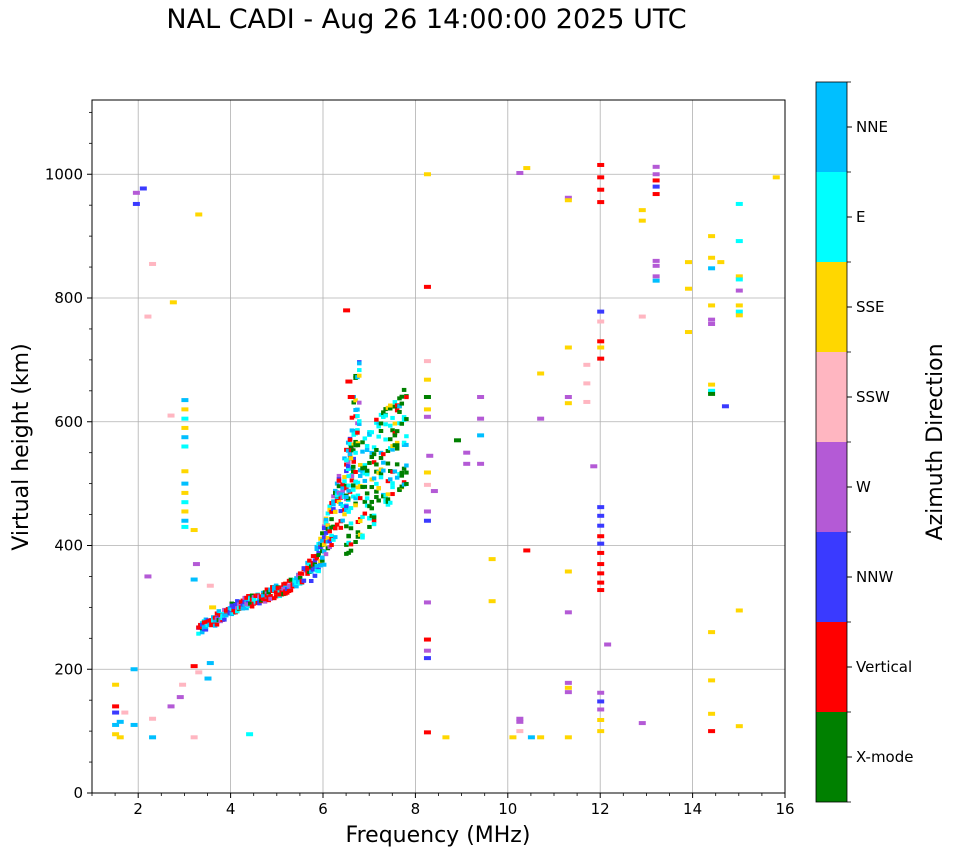  I want to click on colorbar-tick-label: SSW, so click(873, 397).